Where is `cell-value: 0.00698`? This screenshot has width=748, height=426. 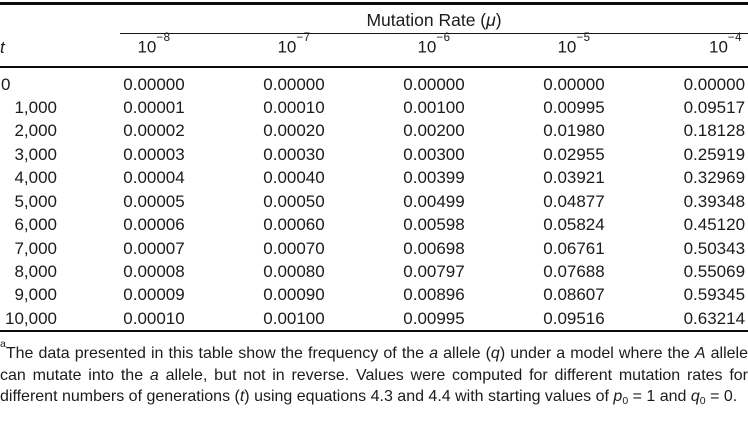 cell-value: 0.00698 is located at coordinates (434, 248).